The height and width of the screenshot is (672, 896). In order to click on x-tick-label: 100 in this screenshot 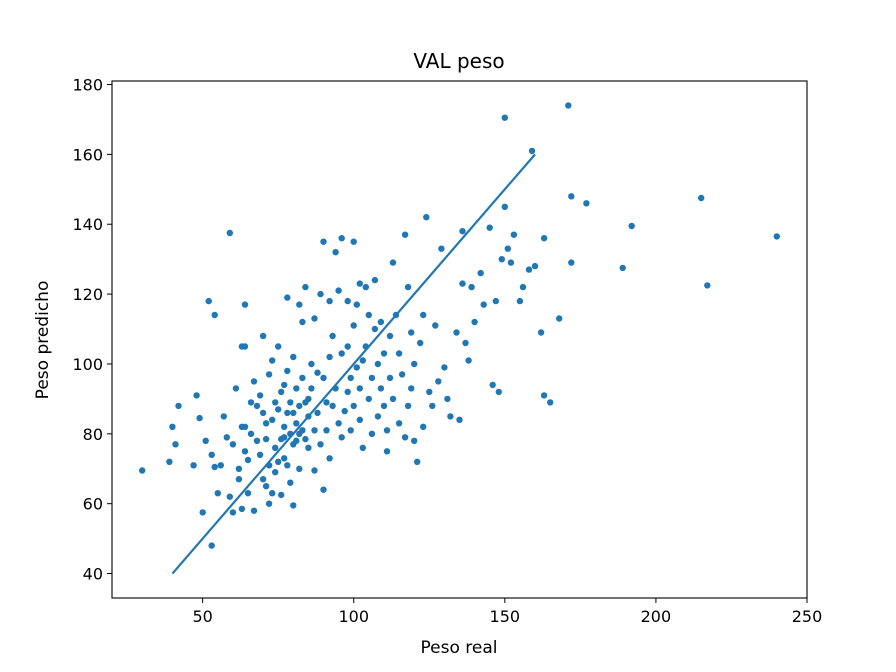, I will do `click(353, 616)`.